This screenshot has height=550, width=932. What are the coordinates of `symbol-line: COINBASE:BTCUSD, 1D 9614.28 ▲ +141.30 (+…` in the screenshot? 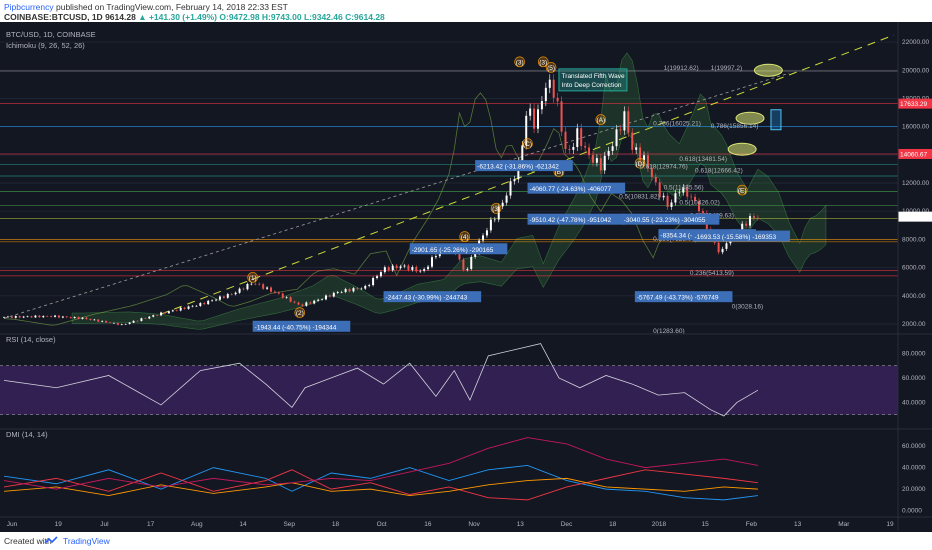 It's located at (194, 17).